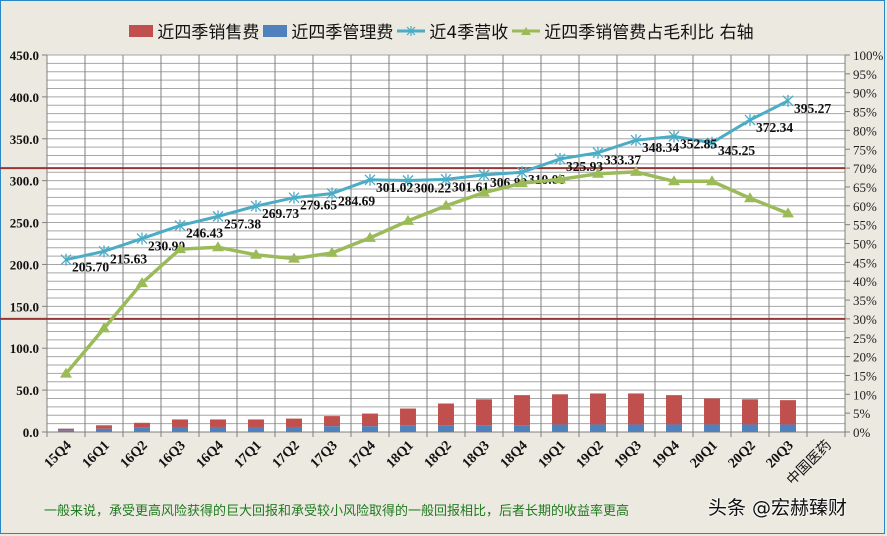 The image size is (887, 536). Describe the element at coordinates (865, 281) in the screenshot. I see `right-axis-tick-label: 40%` at that location.